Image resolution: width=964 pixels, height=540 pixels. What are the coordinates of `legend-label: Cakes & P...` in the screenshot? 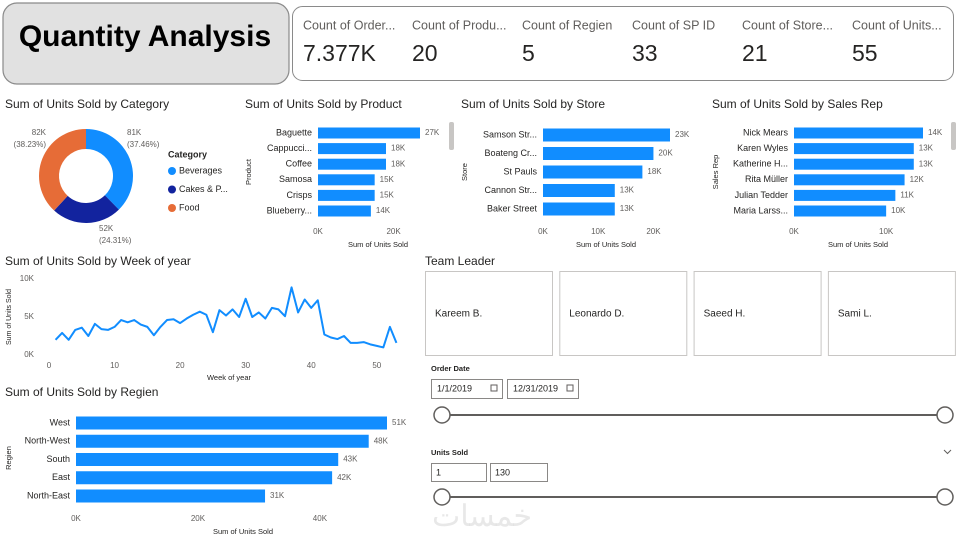 It's located at (203, 189).